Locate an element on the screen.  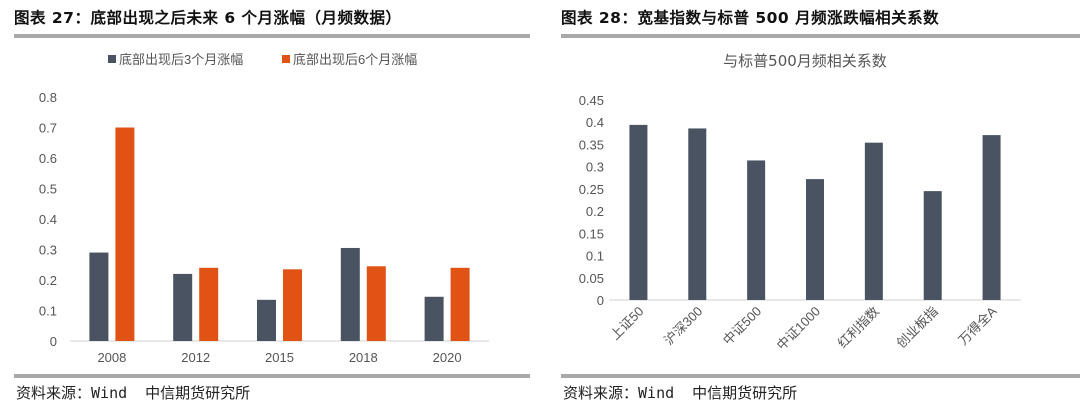
left-source-name: Wind is located at coordinates (109, 393).